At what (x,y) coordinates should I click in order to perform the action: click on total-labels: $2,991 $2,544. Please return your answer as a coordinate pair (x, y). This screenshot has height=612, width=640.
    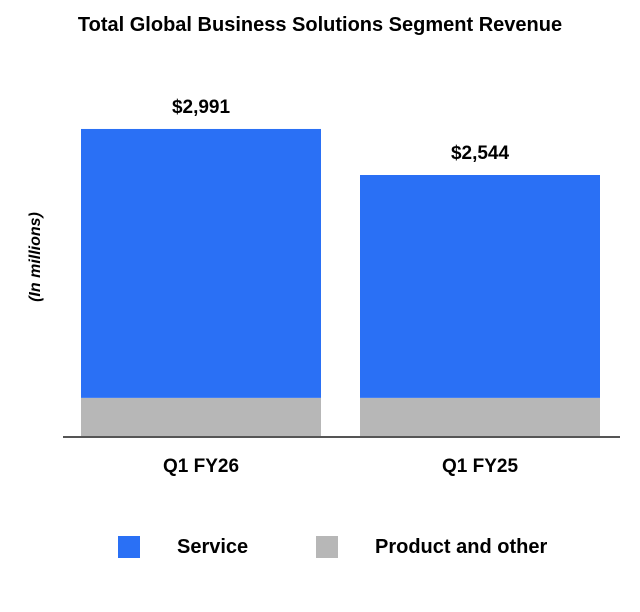
    Looking at the image, I should click on (341, 130).